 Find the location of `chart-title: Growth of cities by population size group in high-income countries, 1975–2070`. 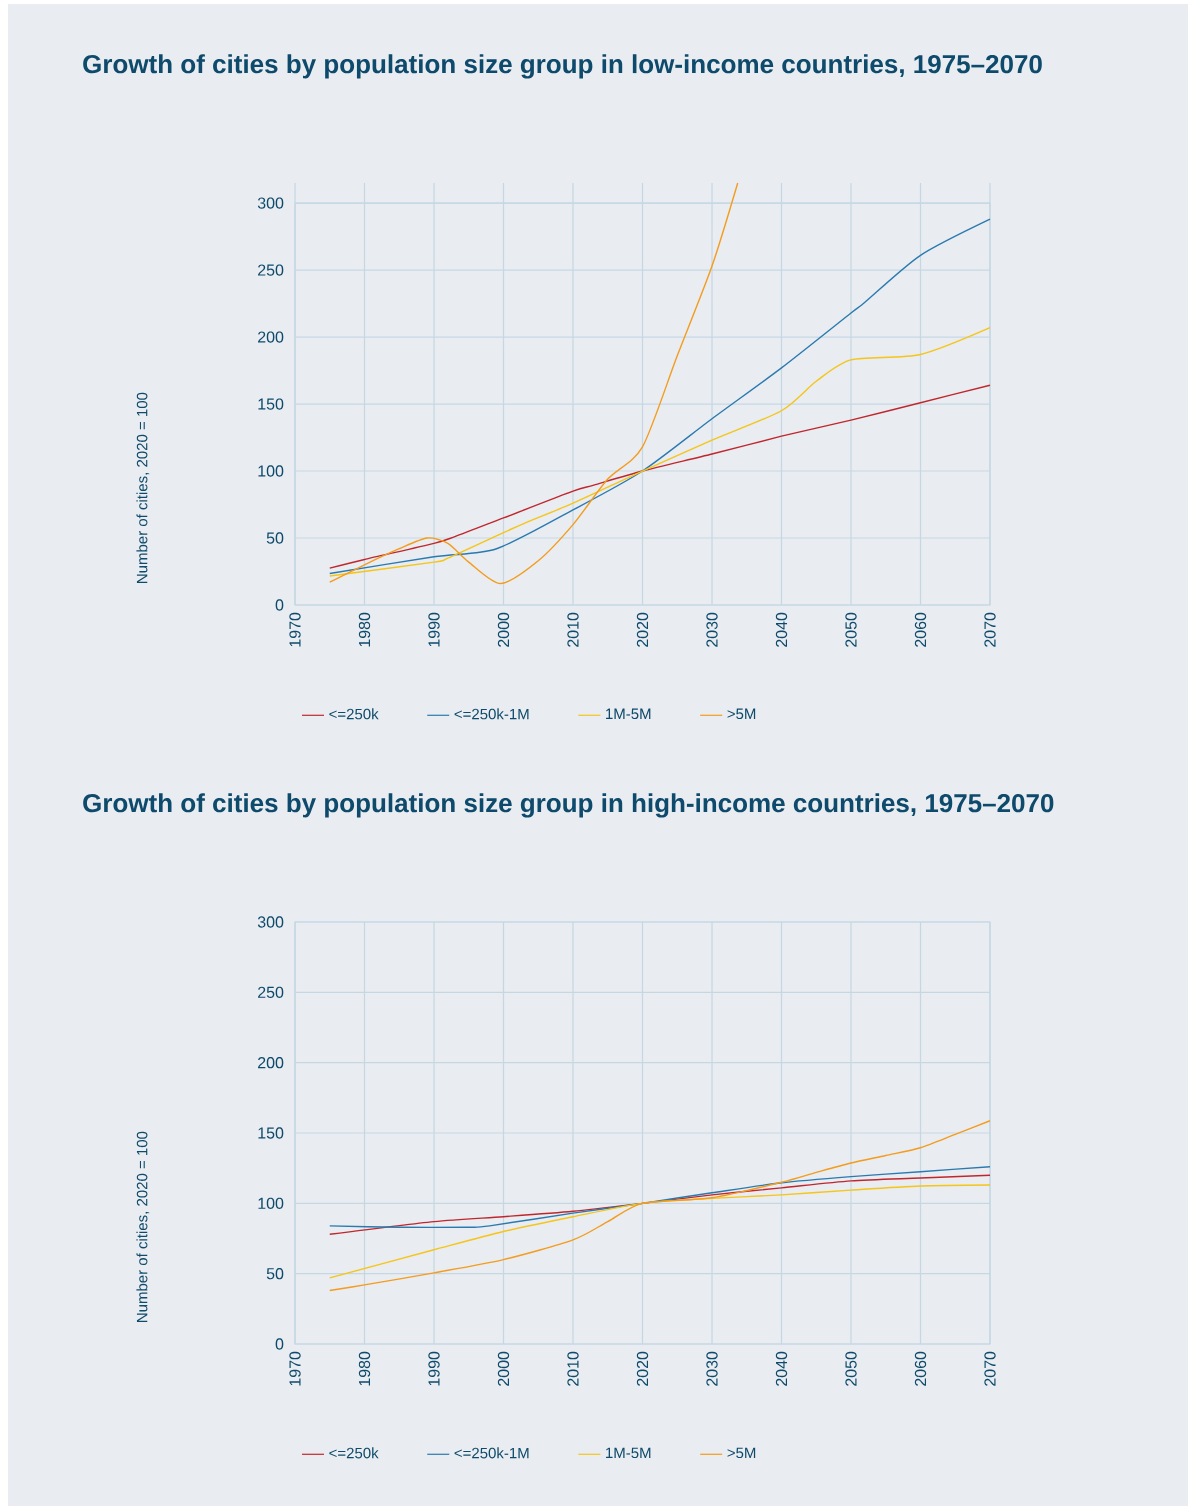

chart-title: Growth of cities by population size group in high-income countries, 1975–2070 is located at coordinates (568, 805).